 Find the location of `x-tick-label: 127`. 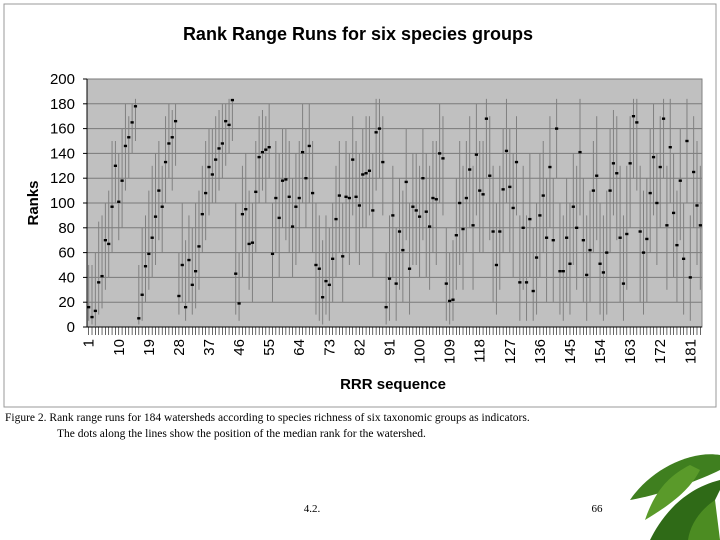

x-tick-label: 127 is located at coordinates (510, 351).